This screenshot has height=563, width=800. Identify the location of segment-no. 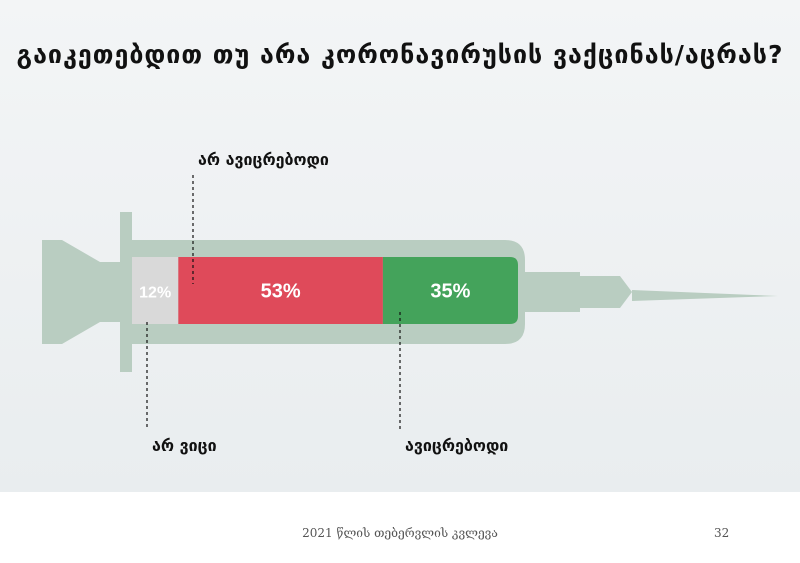
(280, 290).